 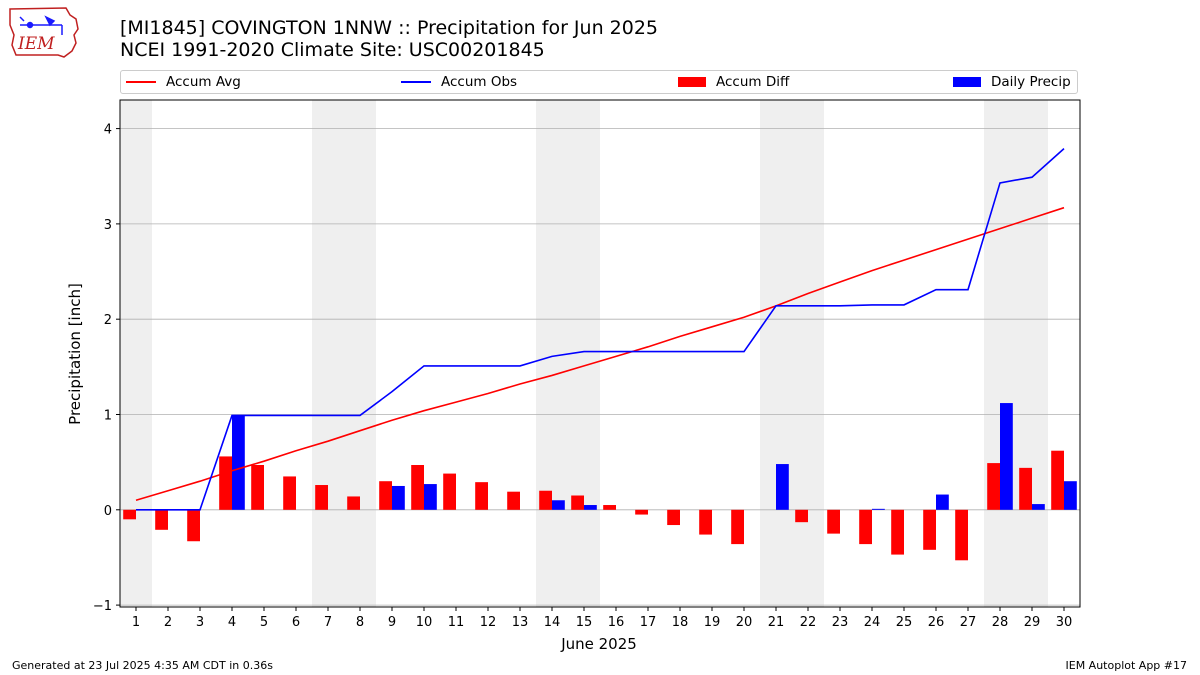 I want to click on x-tick-label: 17, so click(x=648, y=622).